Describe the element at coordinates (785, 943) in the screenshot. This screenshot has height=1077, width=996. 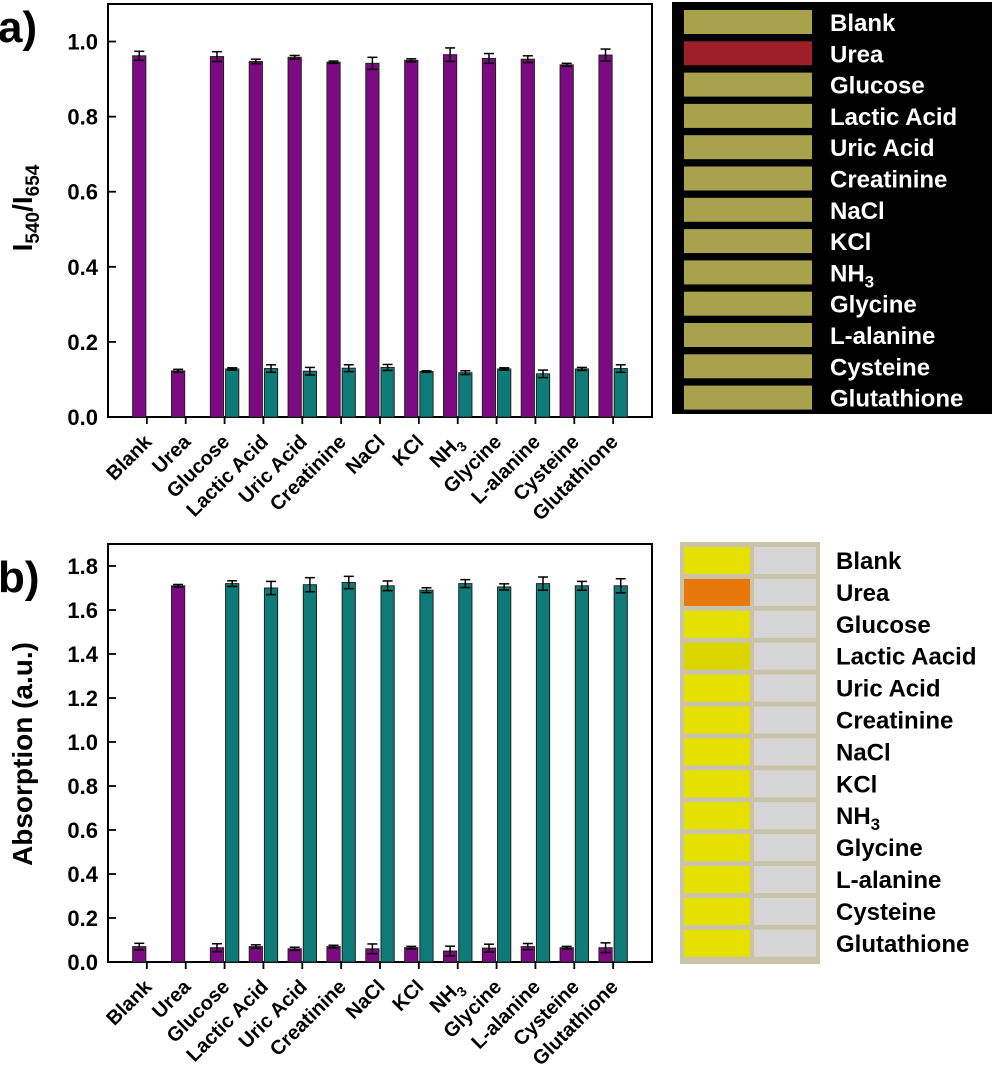
I see `b-legend-blank-glutathione` at that location.